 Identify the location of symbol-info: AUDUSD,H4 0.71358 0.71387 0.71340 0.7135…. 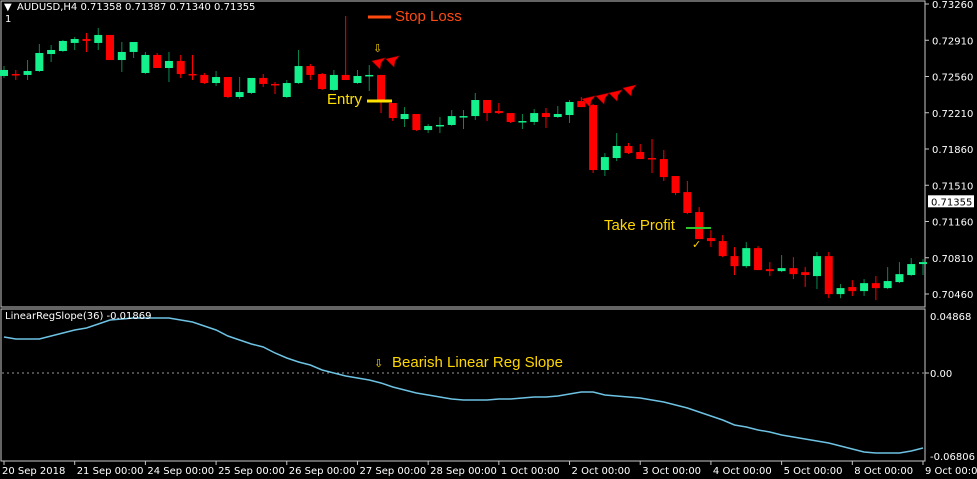
(136, 7).